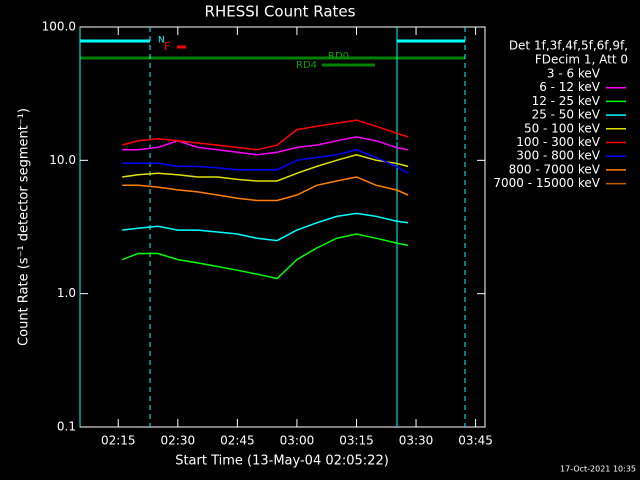 Image resolution: width=640 pixels, height=480 pixels. Describe the element at coordinates (598, 469) in the screenshot. I see `footer: 17-Oct-2021 10:35` at that location.